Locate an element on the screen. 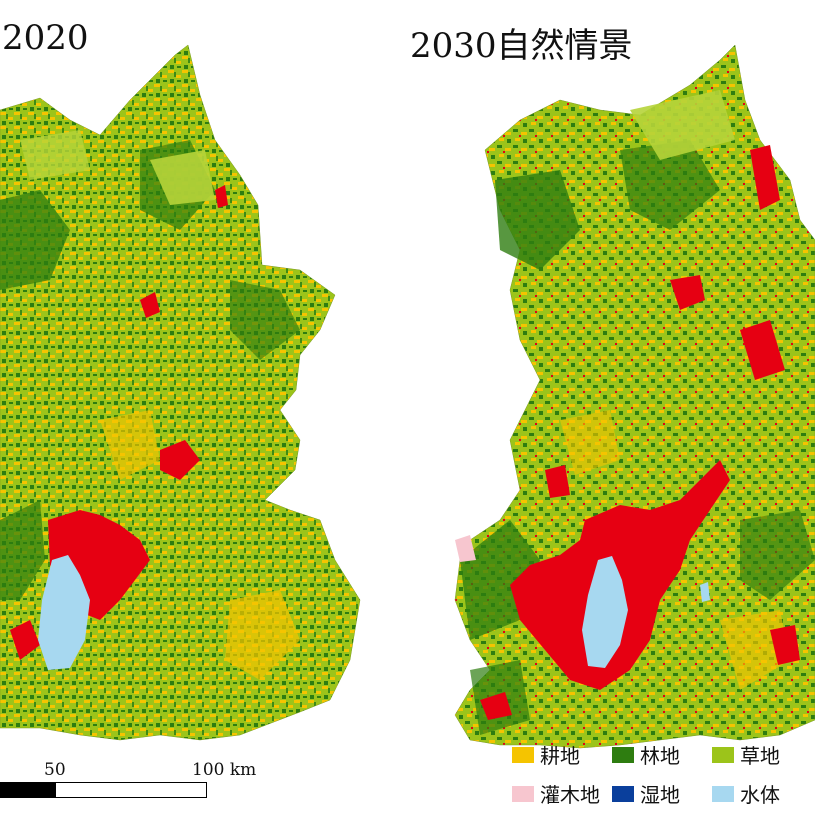  shrub-patch is located at coordinates (465, 548).